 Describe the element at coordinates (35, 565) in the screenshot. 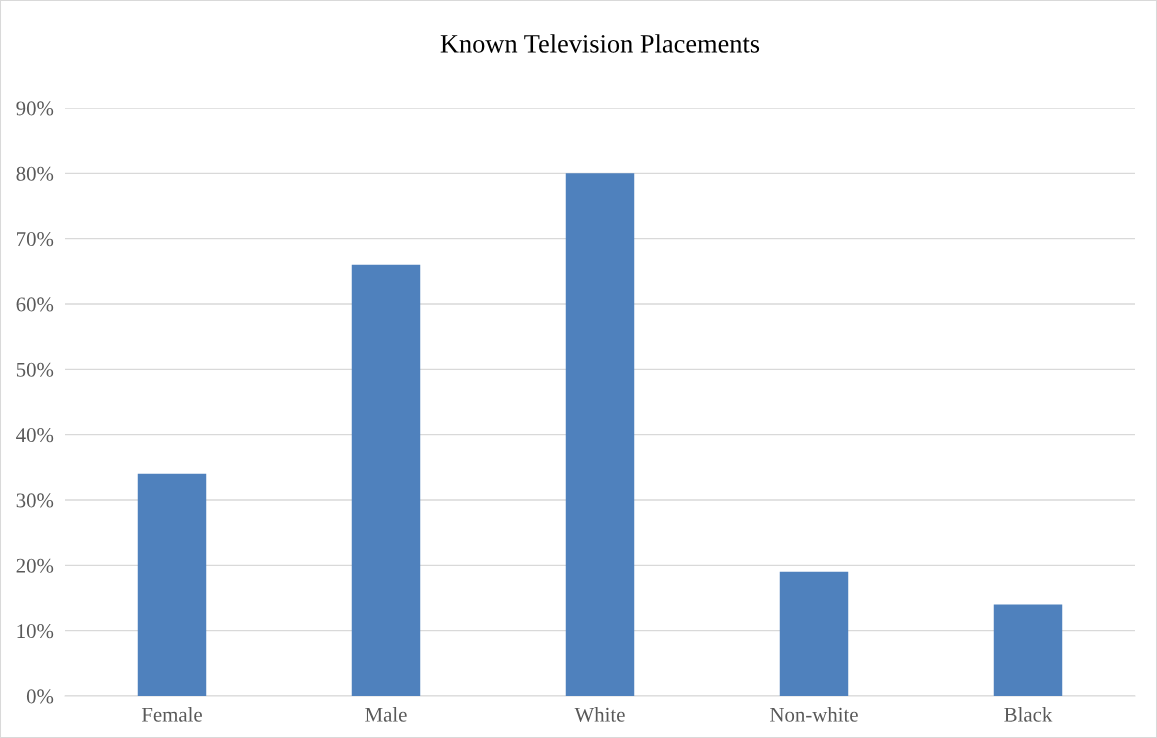

I see `y-tick-label: 20%` at that location.